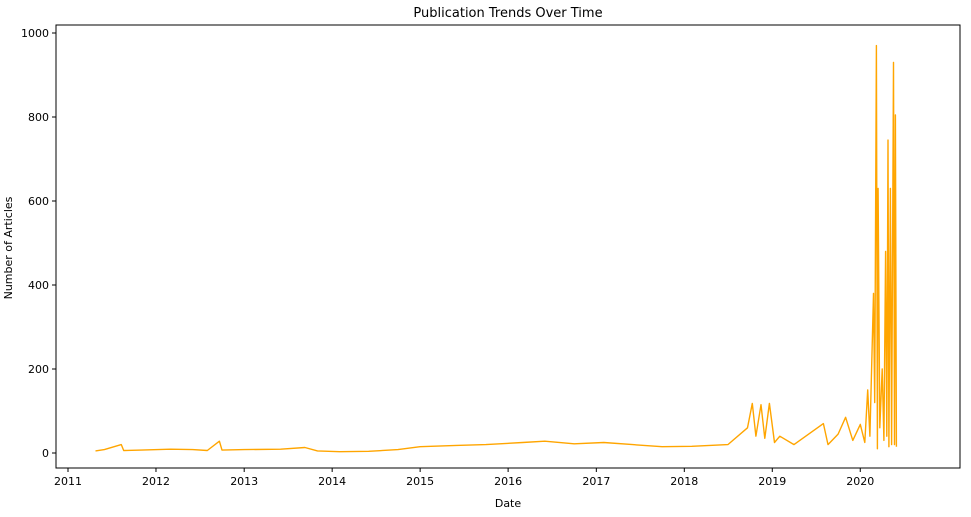 This screenshot has width=971, height=517. Describe the element at coordinates (156, 481) in the screenshot. I see `x-tick-label: 2012` at that location.